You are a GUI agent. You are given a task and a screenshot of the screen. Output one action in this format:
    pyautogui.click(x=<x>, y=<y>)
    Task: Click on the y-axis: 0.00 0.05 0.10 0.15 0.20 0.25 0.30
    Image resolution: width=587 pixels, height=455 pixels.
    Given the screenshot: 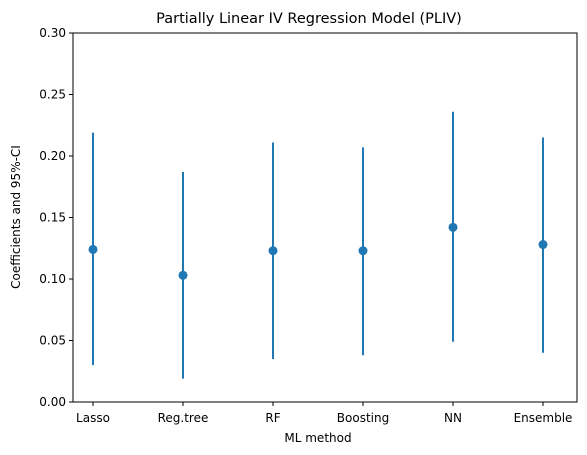 What is the action you would take?
    pyautogui.click(x=56, y=217)
    